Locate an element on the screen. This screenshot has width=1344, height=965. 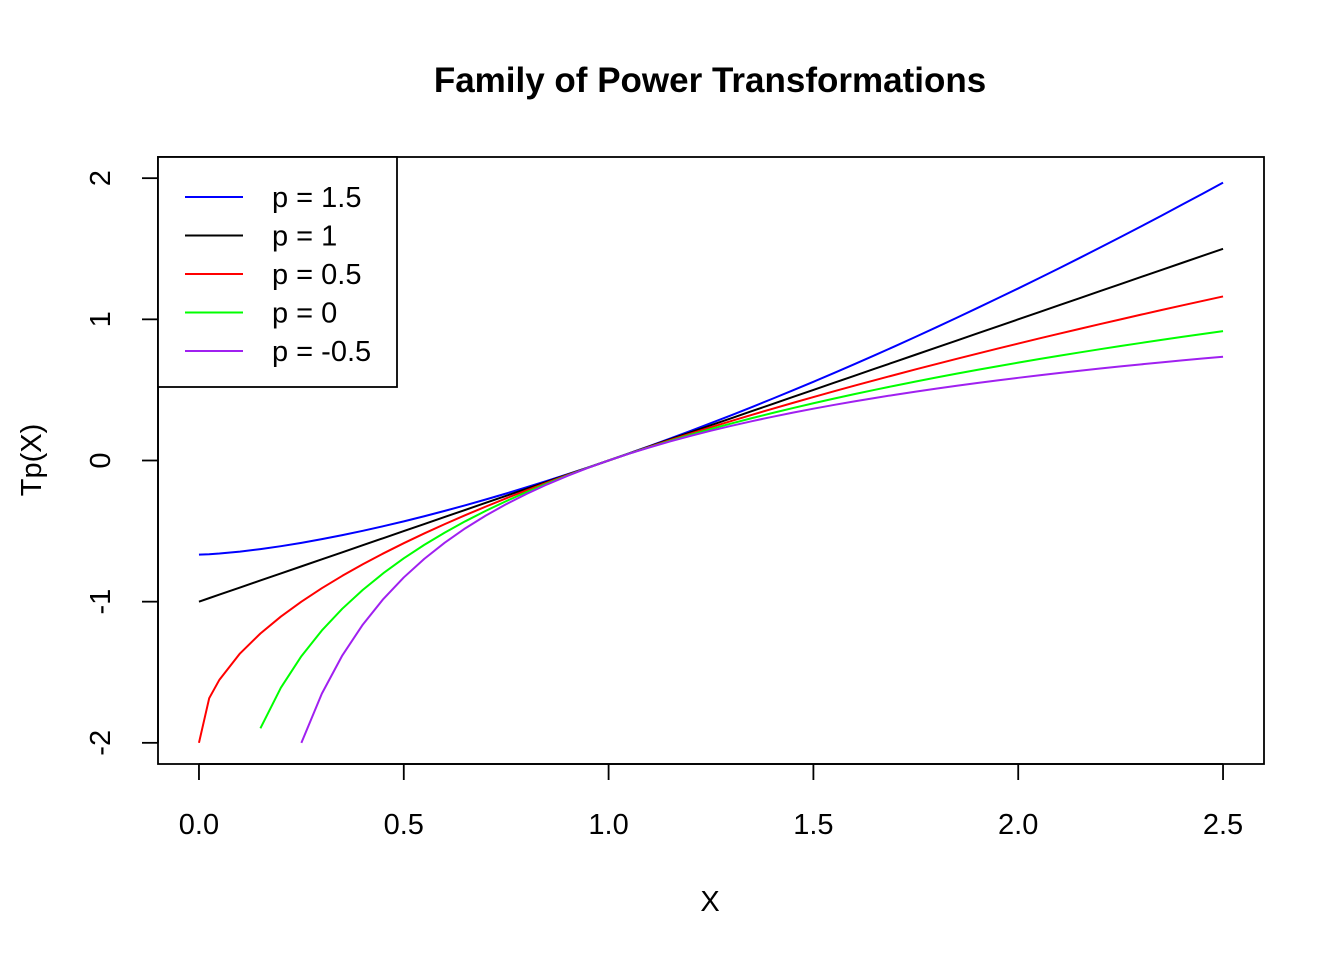
legend-item-p-0-5: p = -0.5 is located at coordinates (278, 352).